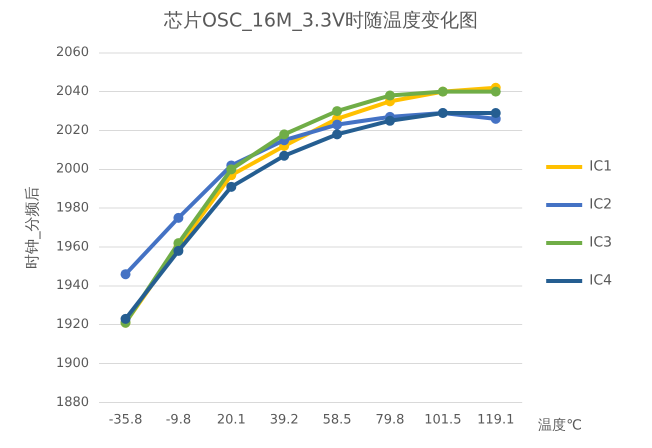  Describe the element at coordinates (73, 208) in the screenshot. I see `y-tick-label: 1980` at that location.